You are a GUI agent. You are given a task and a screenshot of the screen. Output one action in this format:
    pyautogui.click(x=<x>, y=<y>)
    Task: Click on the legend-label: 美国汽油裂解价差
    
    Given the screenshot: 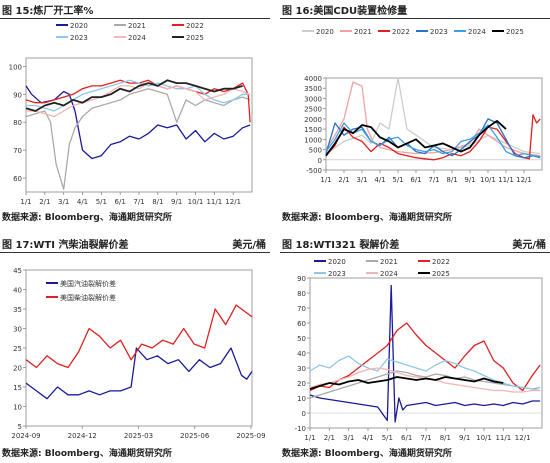 What is the action you would take?
    pyautogui.click(x=88, y=283)
    